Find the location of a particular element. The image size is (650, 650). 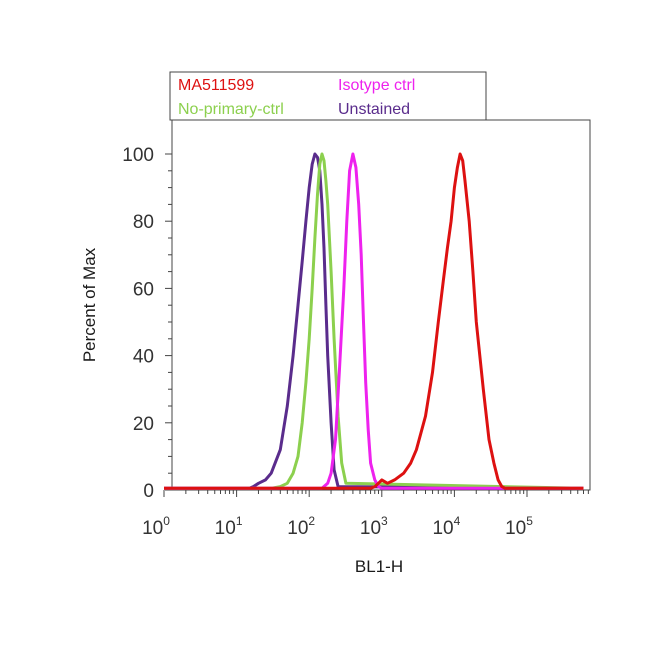

x-axis: 10⁰ 10¹ 10² 10³ 10⁴ 10⁵ is located at coordinates (365, 514).